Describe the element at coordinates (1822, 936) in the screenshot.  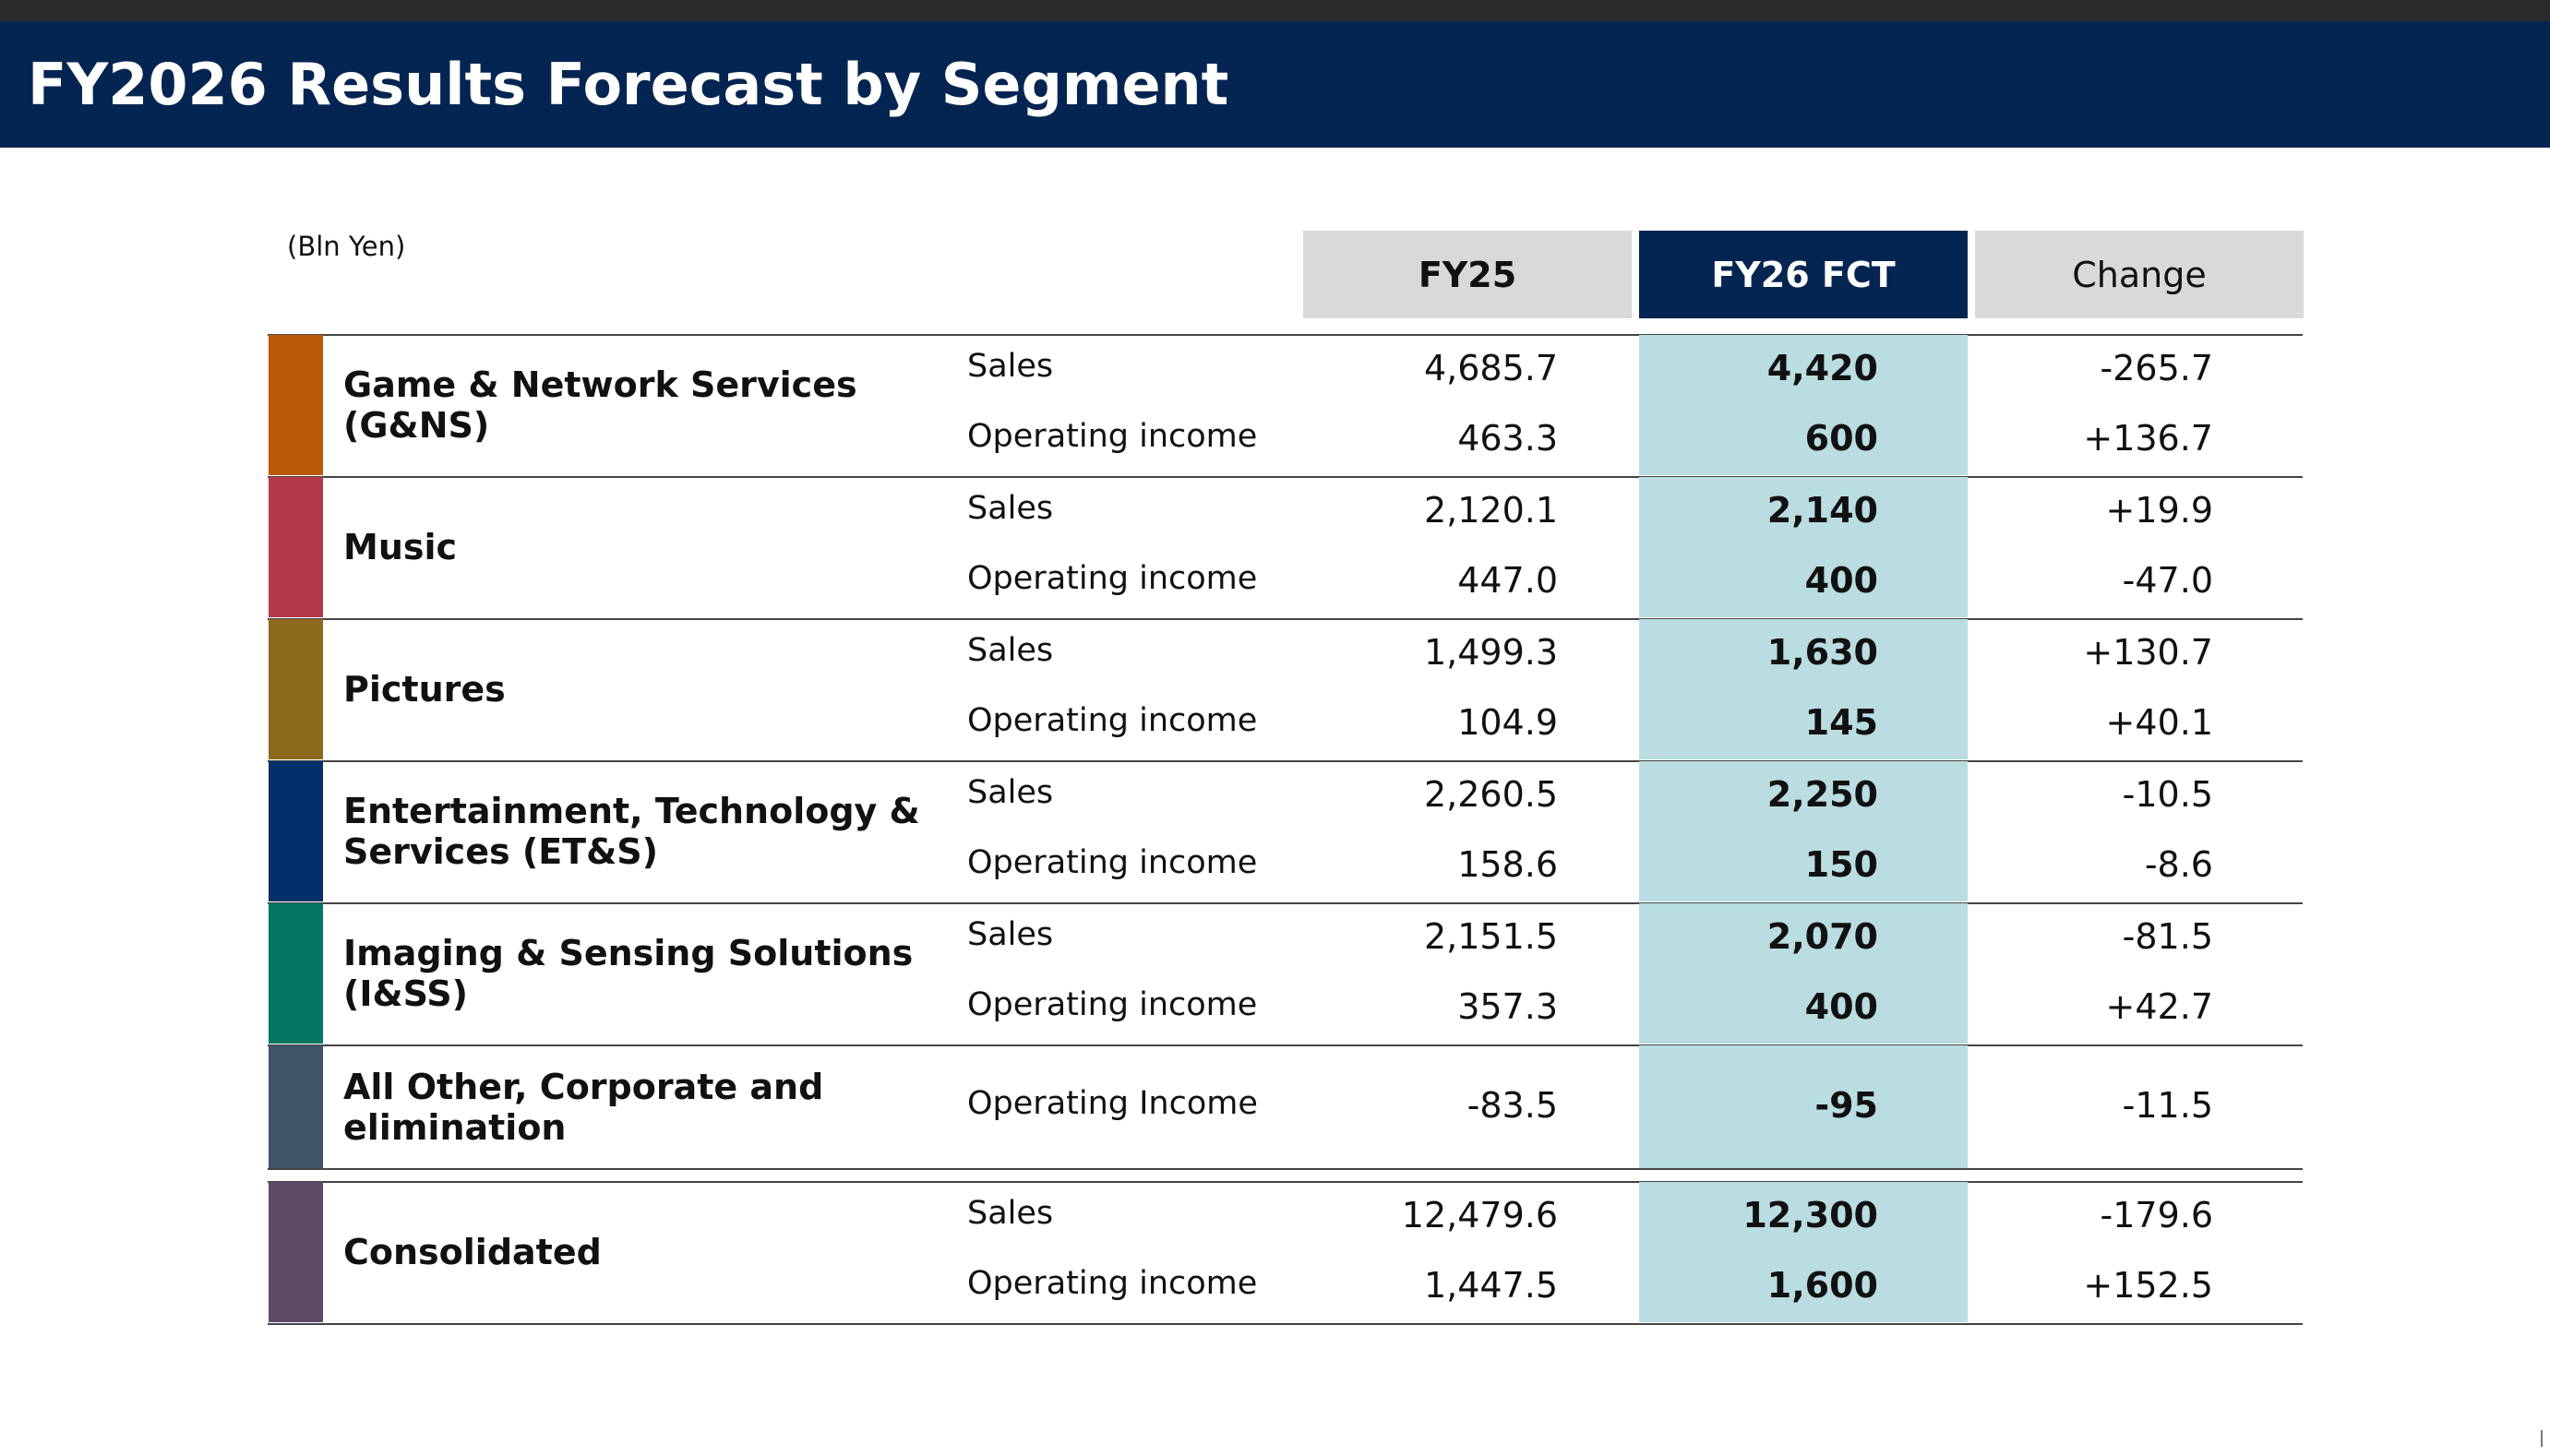
I see `value-fy26-fct: 2,070` at that location.